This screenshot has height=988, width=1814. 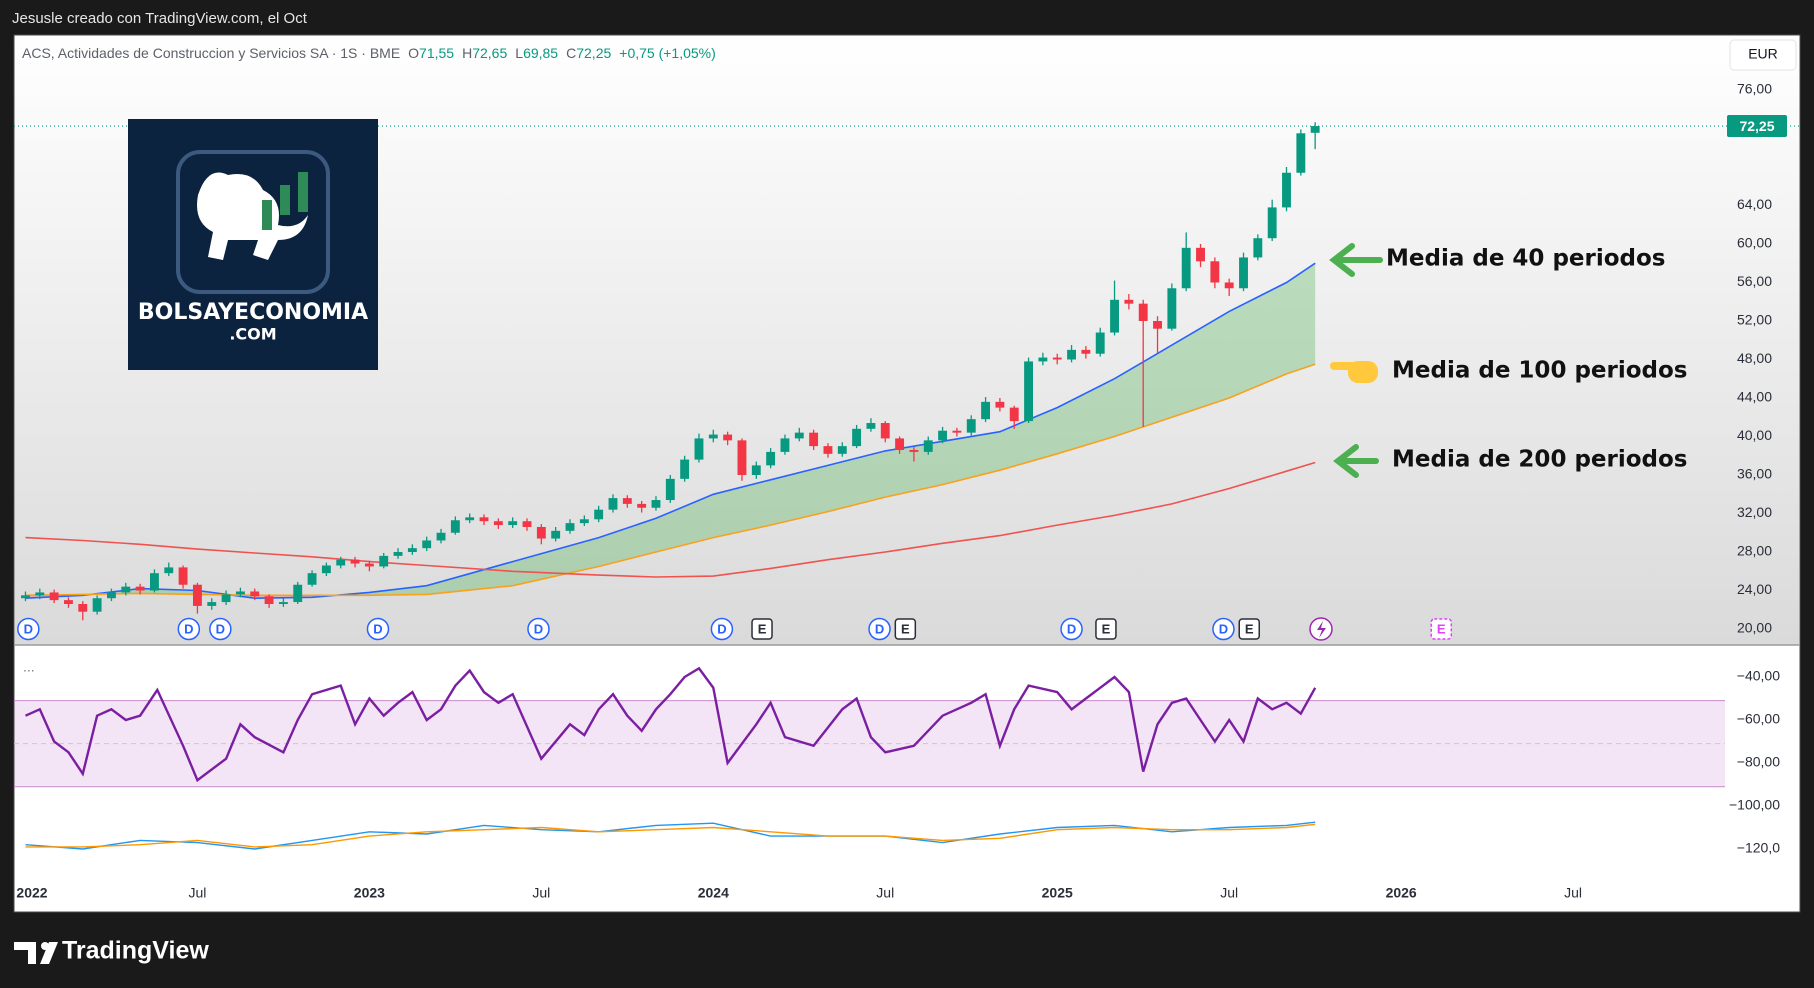 What do you see at coordinates (1356, 260) in the screenshot?
I see `arrow` at bounding box center [1356, 260].